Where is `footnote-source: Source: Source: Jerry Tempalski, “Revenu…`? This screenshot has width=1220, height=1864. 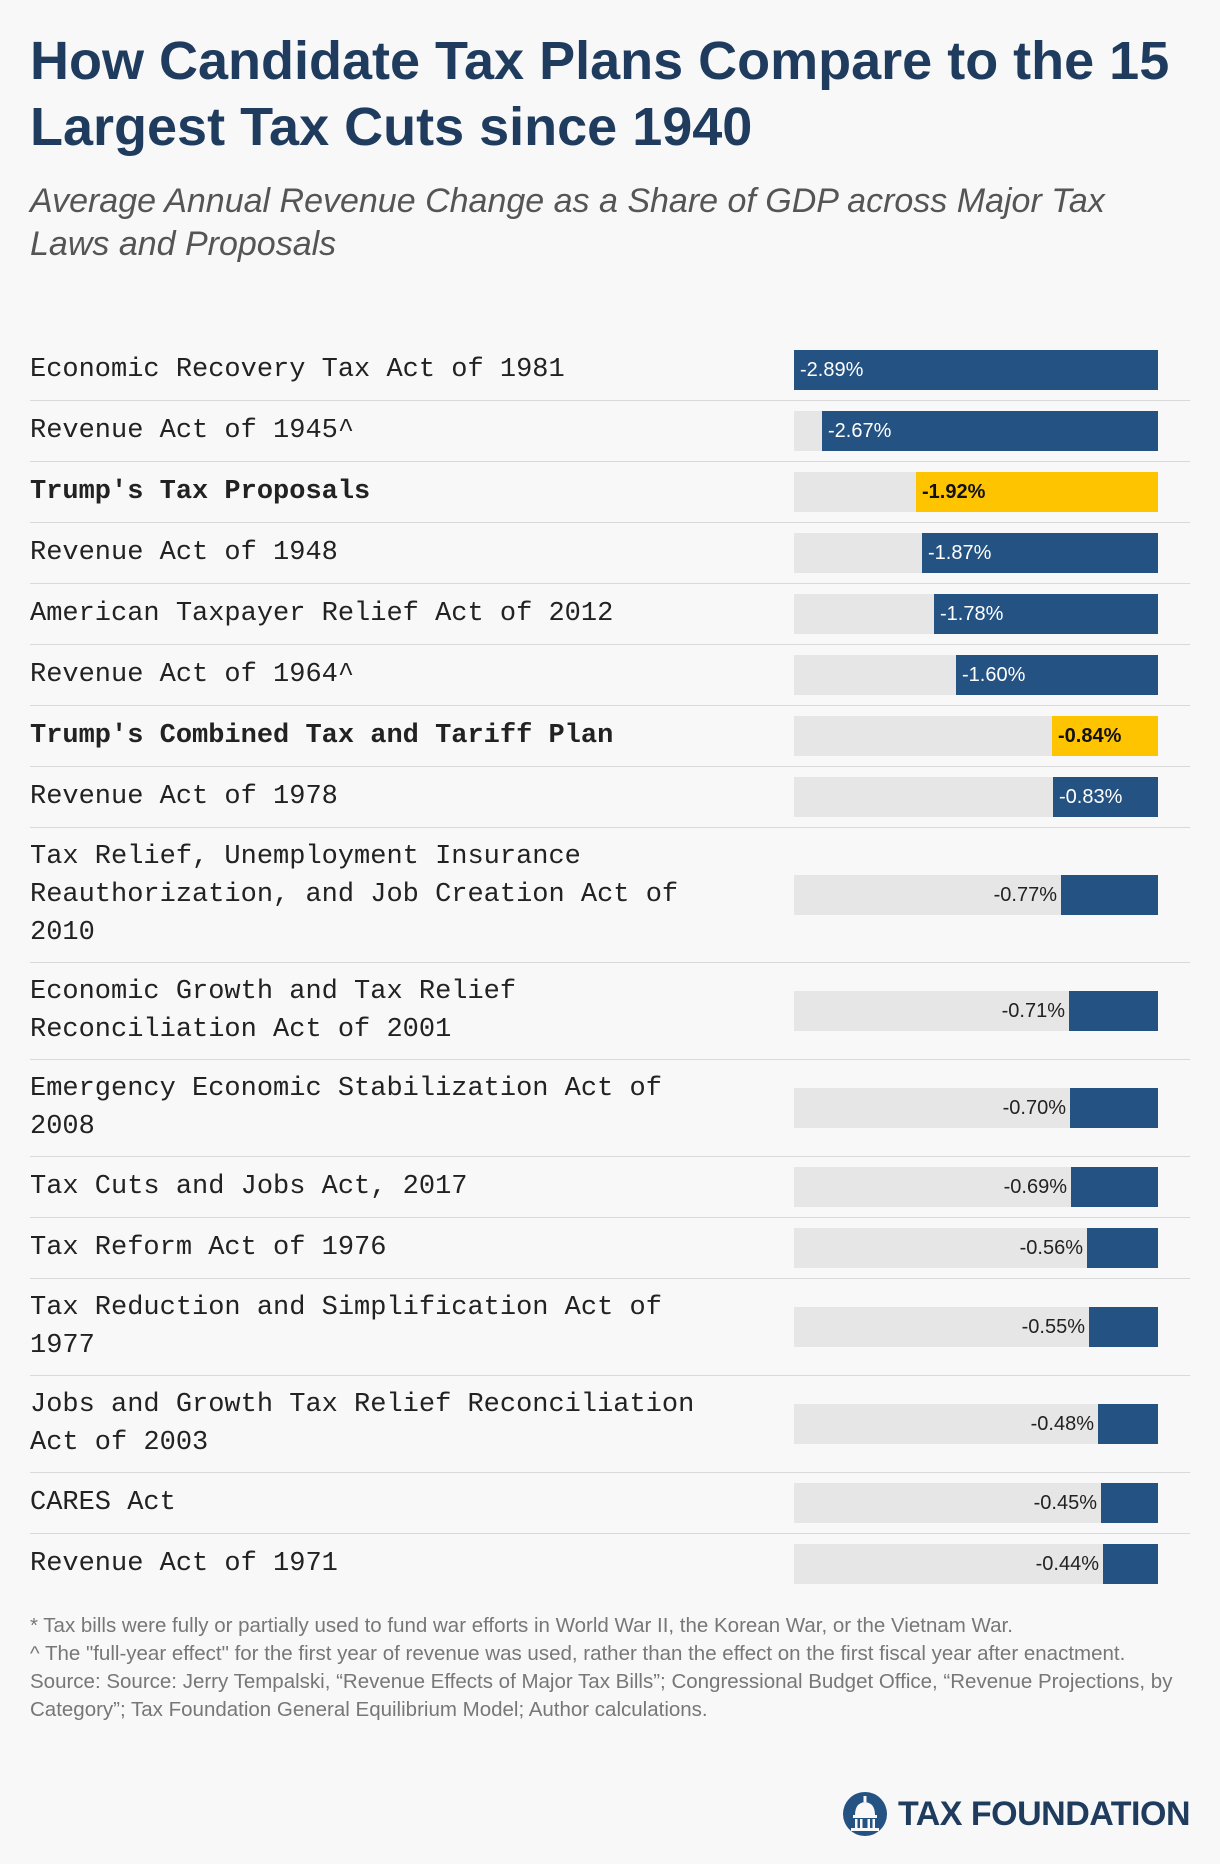 footnote-source: Source: Source: Jerry Tempalski, “Revenu… is located at coordinates (601, 1695).